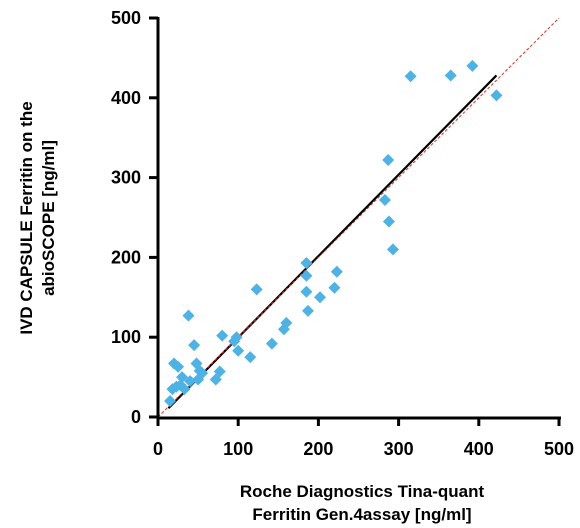 Image resolution: width=580 pixels, height=528 pixels. Describe the element at coordinates (126, 178) in the screenshot. I see `y-tick-label: 300` at that location.